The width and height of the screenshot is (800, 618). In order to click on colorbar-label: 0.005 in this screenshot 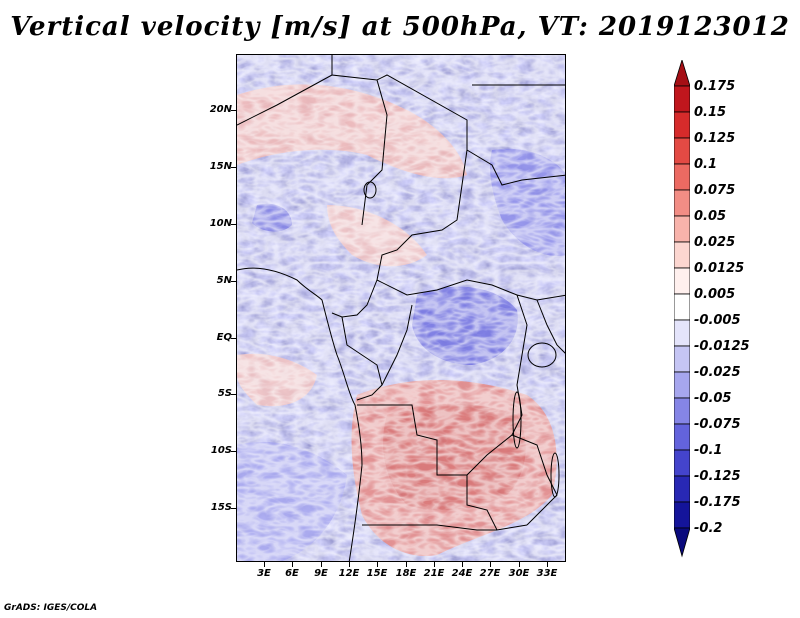, I will do `click(715, 294)`.